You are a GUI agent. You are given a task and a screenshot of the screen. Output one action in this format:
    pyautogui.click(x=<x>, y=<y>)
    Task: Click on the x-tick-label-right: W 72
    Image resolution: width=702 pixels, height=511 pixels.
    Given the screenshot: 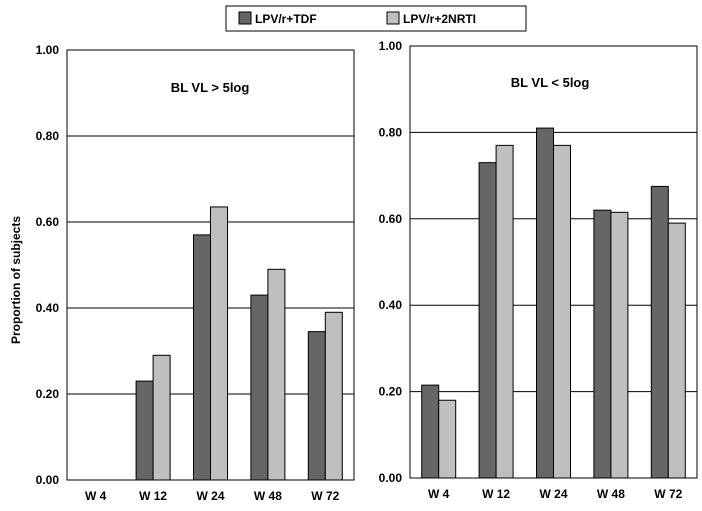 What is the action you would take?
    pyautogui.click(x=668, y=494)
    